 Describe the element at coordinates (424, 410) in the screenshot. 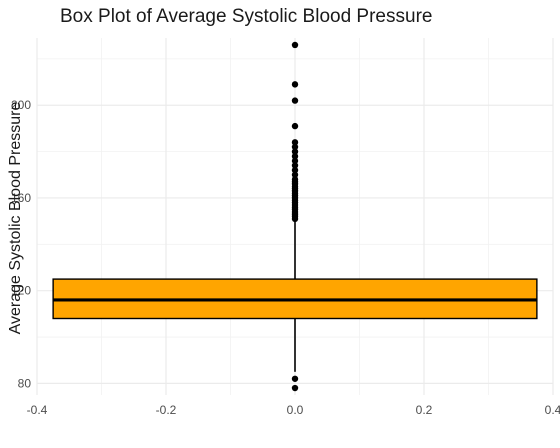

I see `x-tick-label: 0.2` at that location.